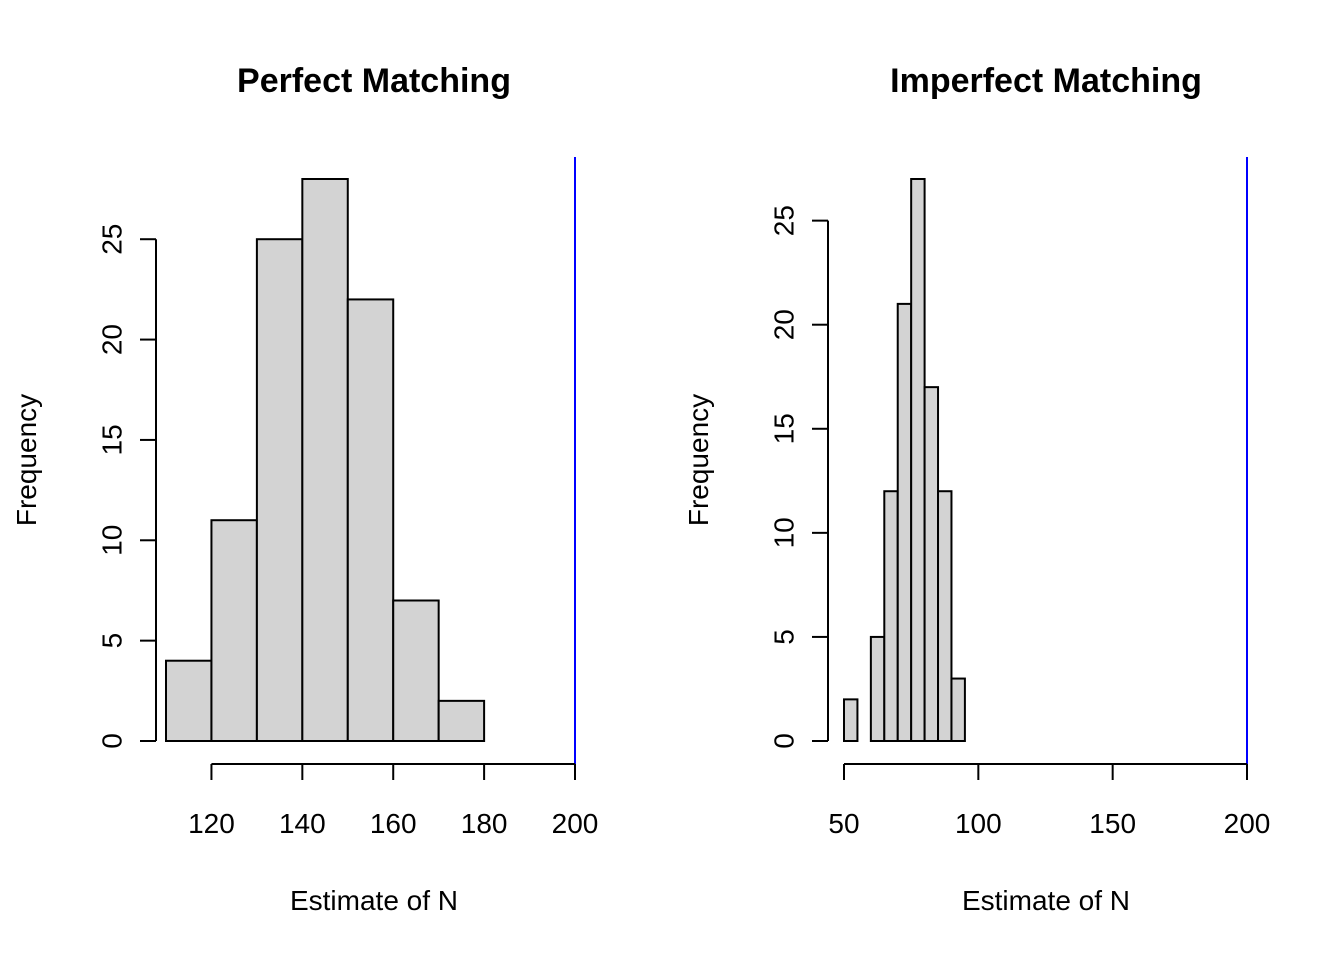 Image resolution: width=1344 pixels, height=960 pixels. Describe the element at coordinates (393, 823) in the screenshot. I see `x-tick-label-160: 160` at that location.